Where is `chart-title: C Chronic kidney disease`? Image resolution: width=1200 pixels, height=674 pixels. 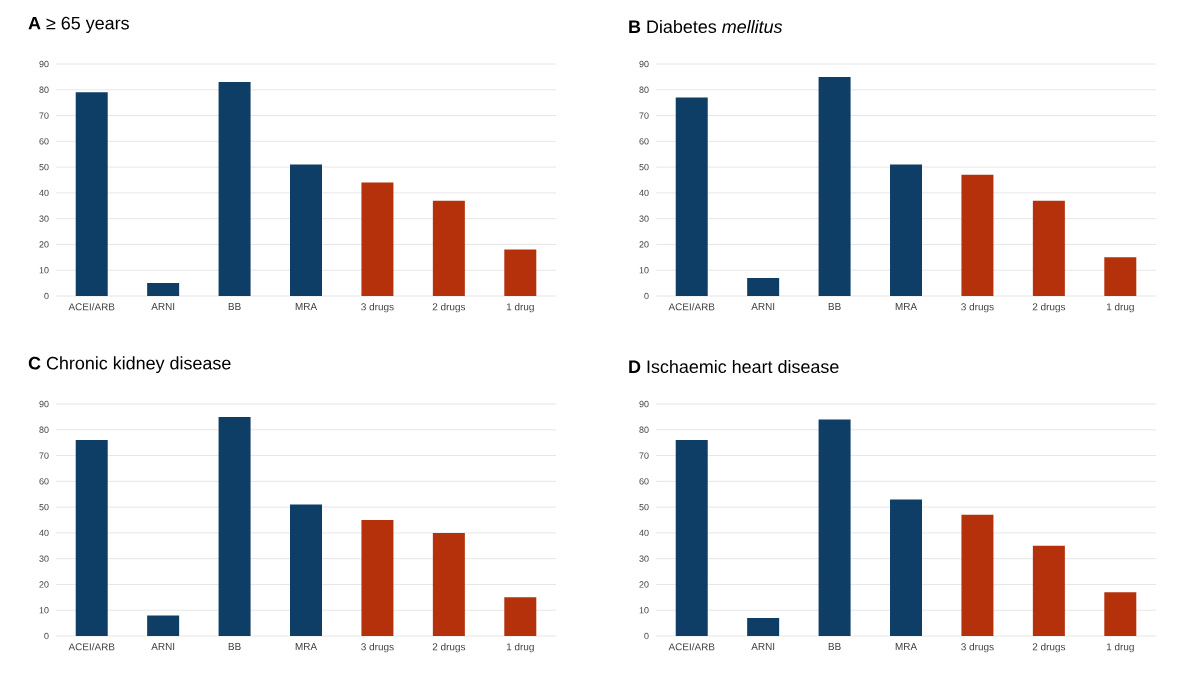 chart-title: C Chronic kidney disease is located at coordinates (129, 365).